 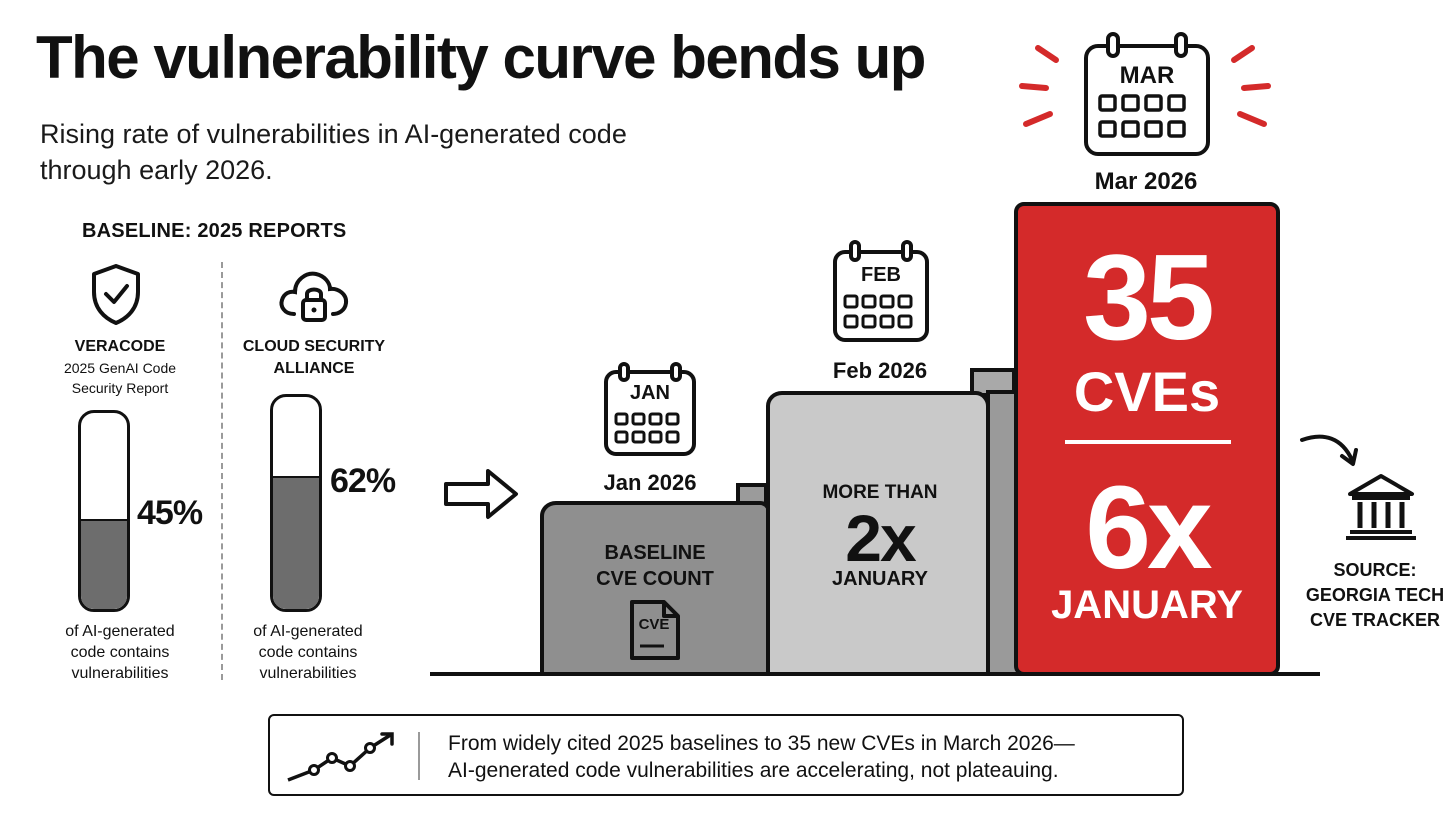 I want to click on veracode-report-line-1: 2025 GenAI Code, so click(x=120, y=368).